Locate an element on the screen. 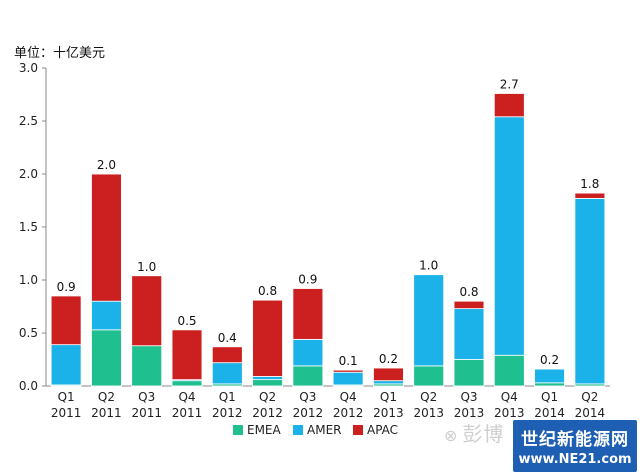  logo-title: 世纪新能源网 is located at coordinates (575, 440).